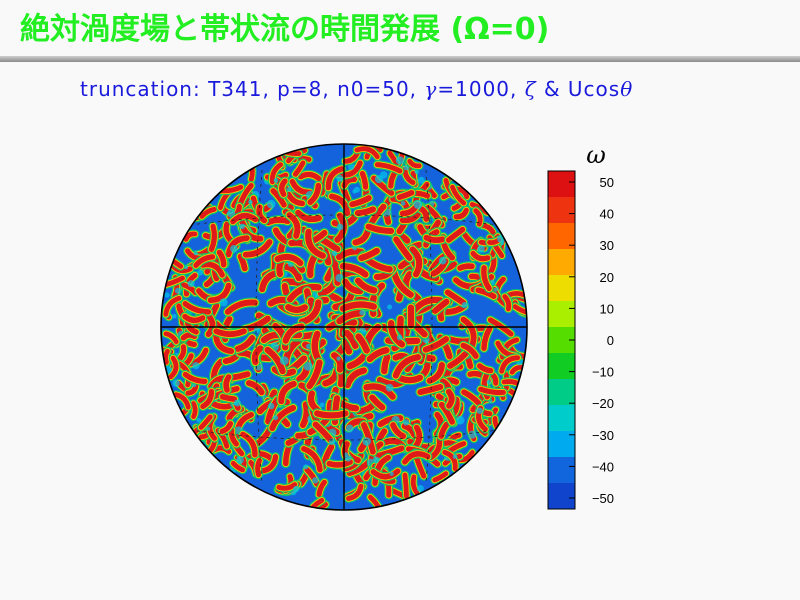 The height and width of the screenshot is (600, 800). What do you see at coordinates (344, 220) in the screenshot?
I see `seam-upper` at bounding box center [344, 220].